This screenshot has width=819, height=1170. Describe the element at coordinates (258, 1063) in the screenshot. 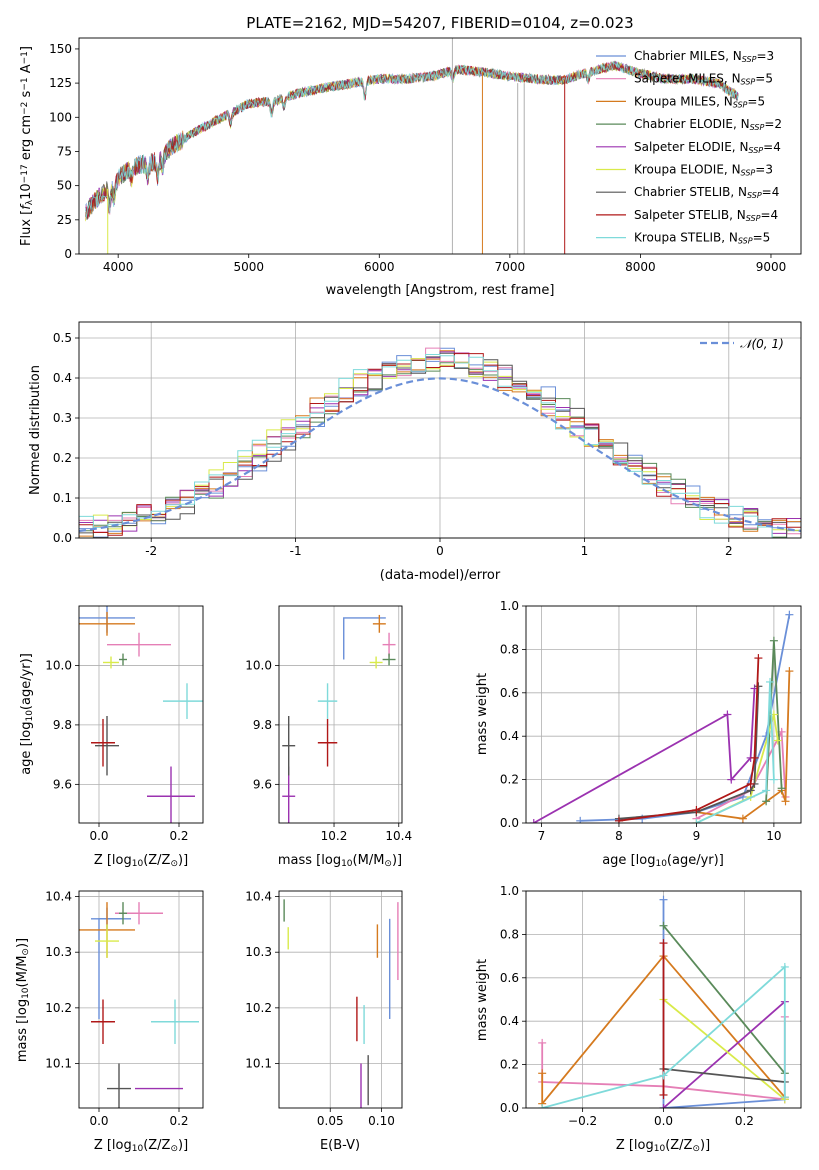

I see `y-tick-label: 10.1` at that location.